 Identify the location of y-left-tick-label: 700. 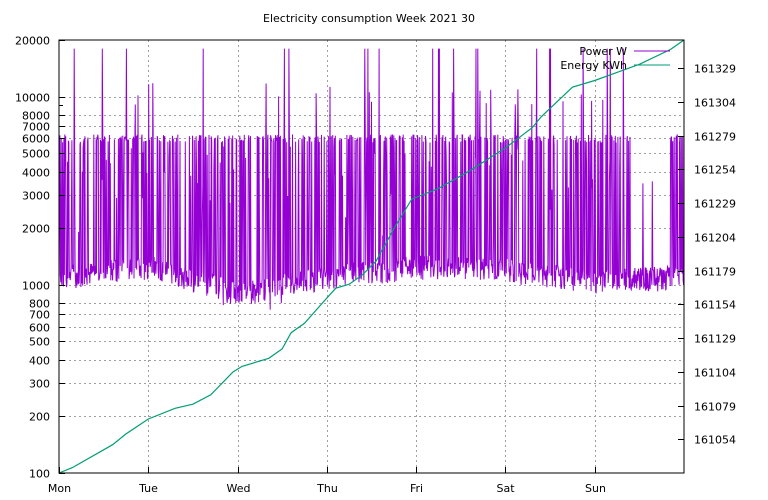
(39, 315).